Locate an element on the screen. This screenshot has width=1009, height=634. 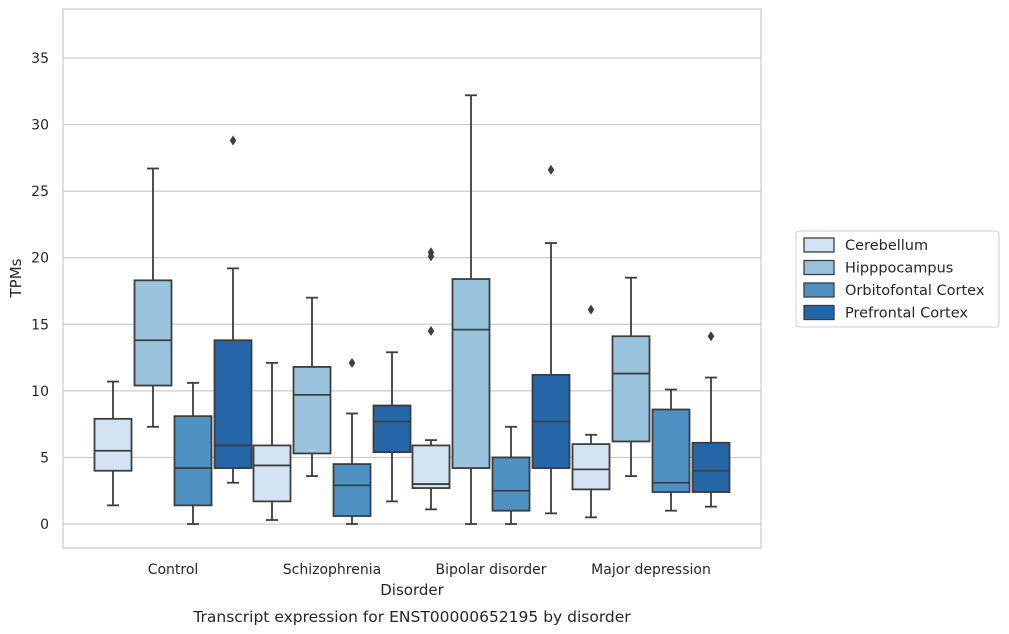
x-axis-label: Disorder is located at coordinates (412, 590).